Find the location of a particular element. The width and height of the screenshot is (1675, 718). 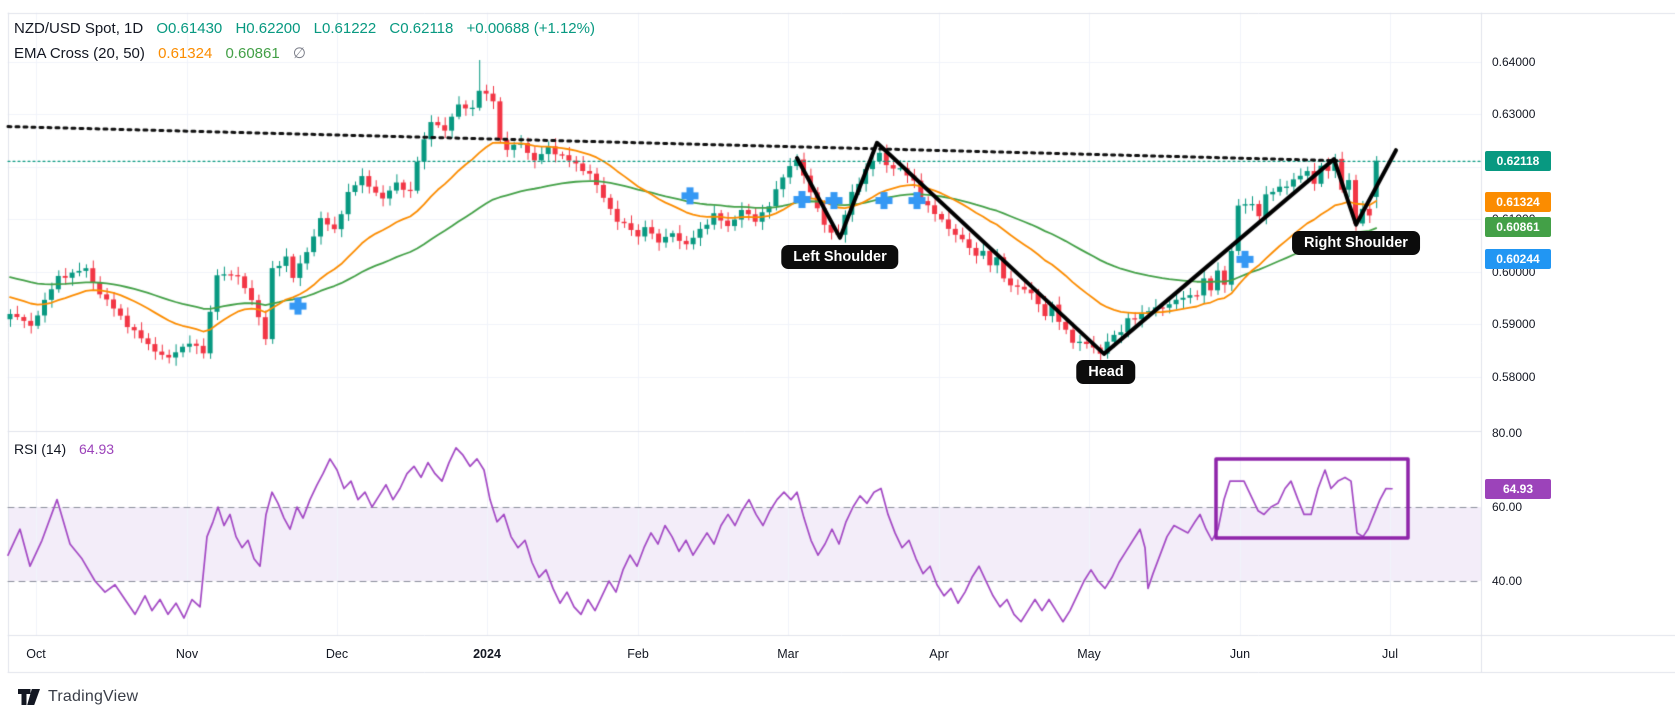

price-axis-badge: 0.62118 is located at coordinates (1518, 160).